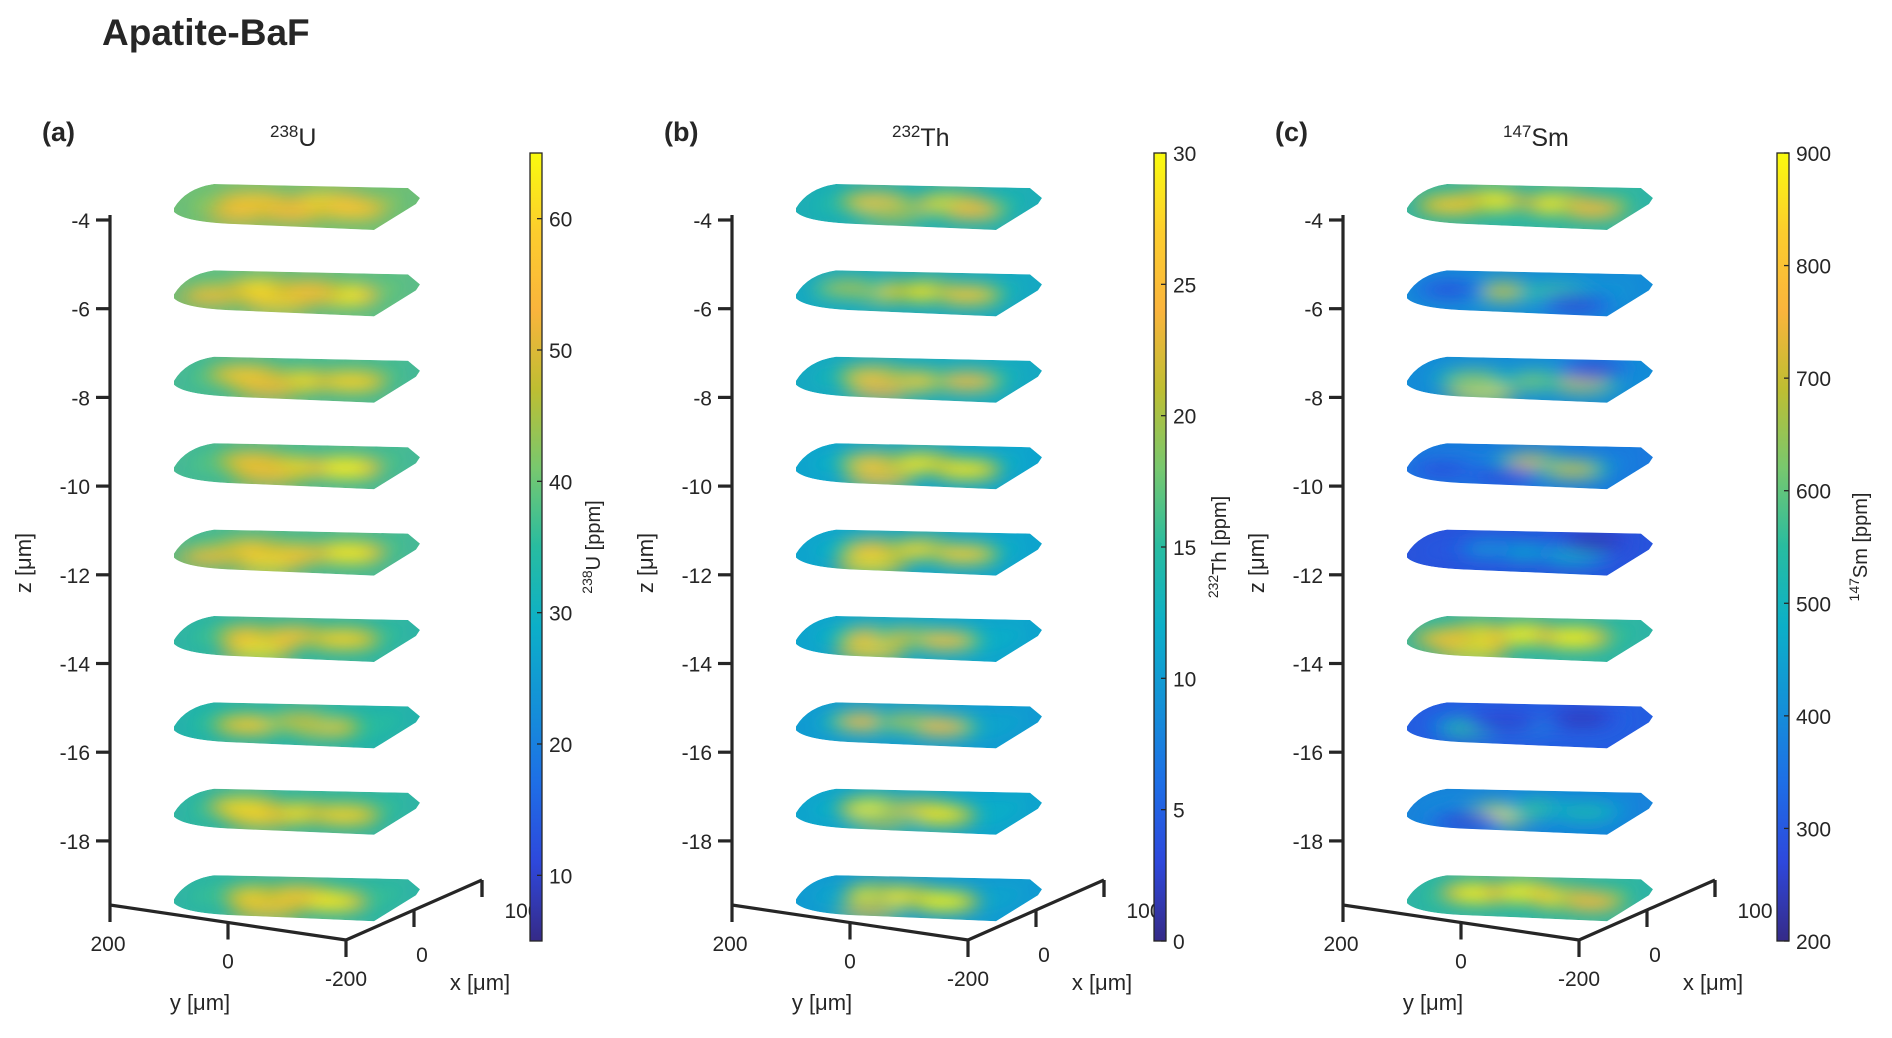 The width and height of the screenshot is (1892, 1038). What do you see at coordinates (1813, 267) in the screenshot?
I see `colorbar-tick-label: 800` at bounding box center [1813, 267].